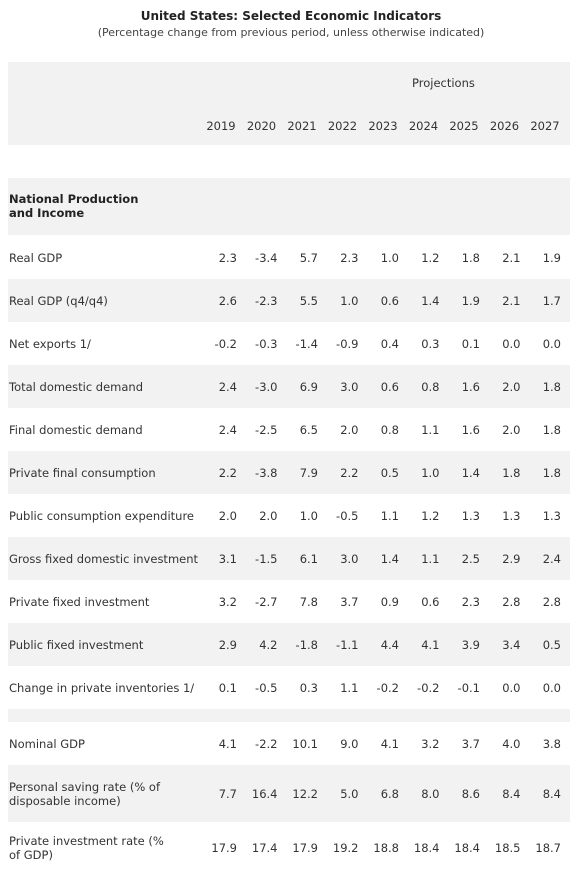 Image resolution: width=582 pixels, height=874 pixels. What do you see at coordinates (345, 848) in the screenshot?
I see `cell-value: 19.2` at bounding box center [345, 848].